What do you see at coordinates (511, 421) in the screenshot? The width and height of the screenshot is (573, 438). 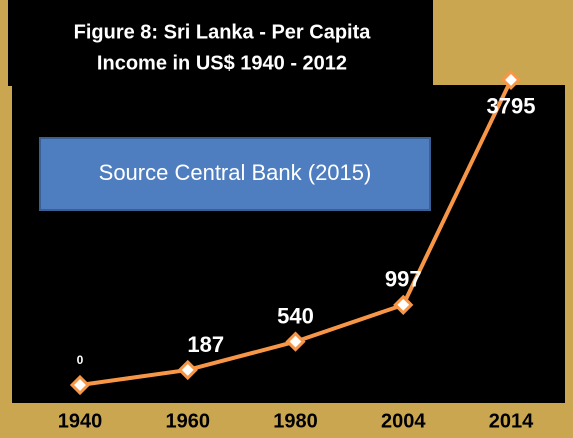 I see `x-tick-label: 2014` at bounding box center [511, 421].